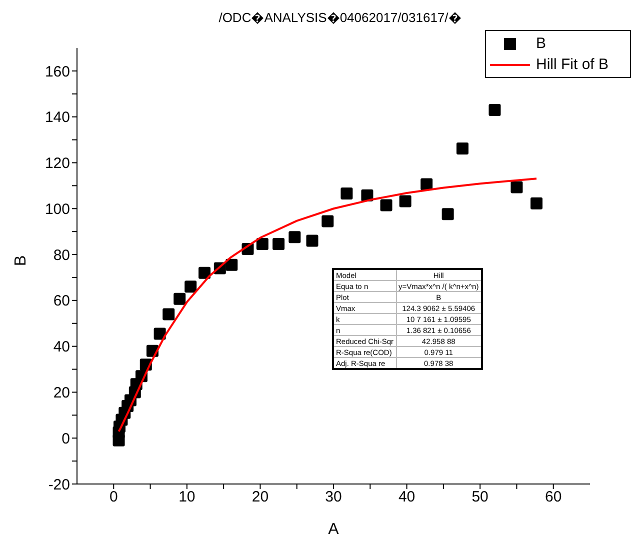 The height and width of the screenshot is (552, 639). What do you see at coordinates (61, 347) in the screenshot?
I see `y-tick-label: 40` at bounding box center [61, 347].